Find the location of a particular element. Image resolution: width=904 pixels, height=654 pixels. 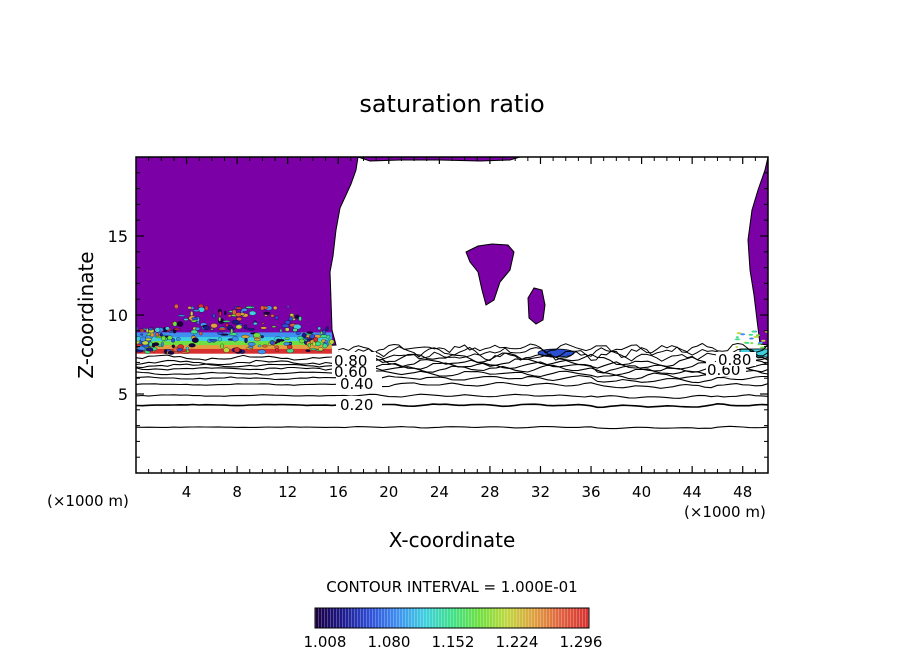

colorbar-tick-label: 1.008 is located at coordinates (325, 642).